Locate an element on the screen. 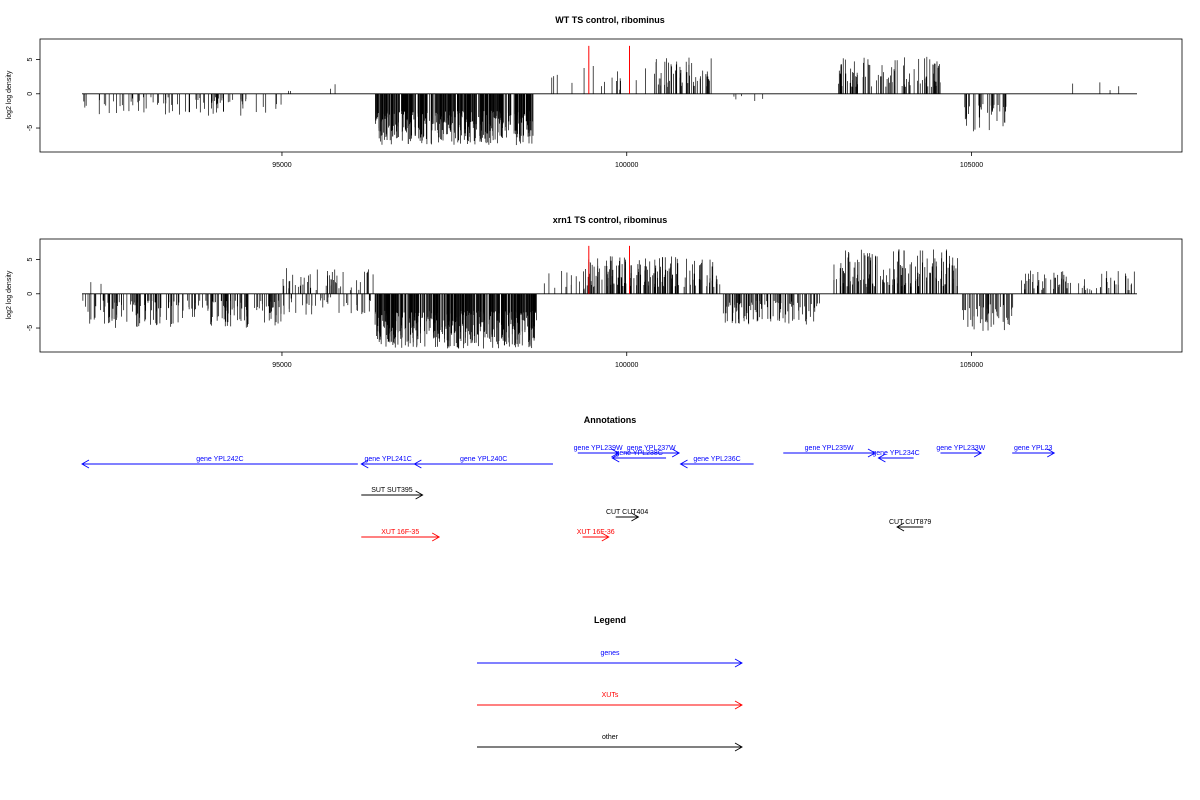 Image resolution: width=1200 pixels, height=800 pixels. p2-ytick-label: 0 is located at coordinates (30, 294).